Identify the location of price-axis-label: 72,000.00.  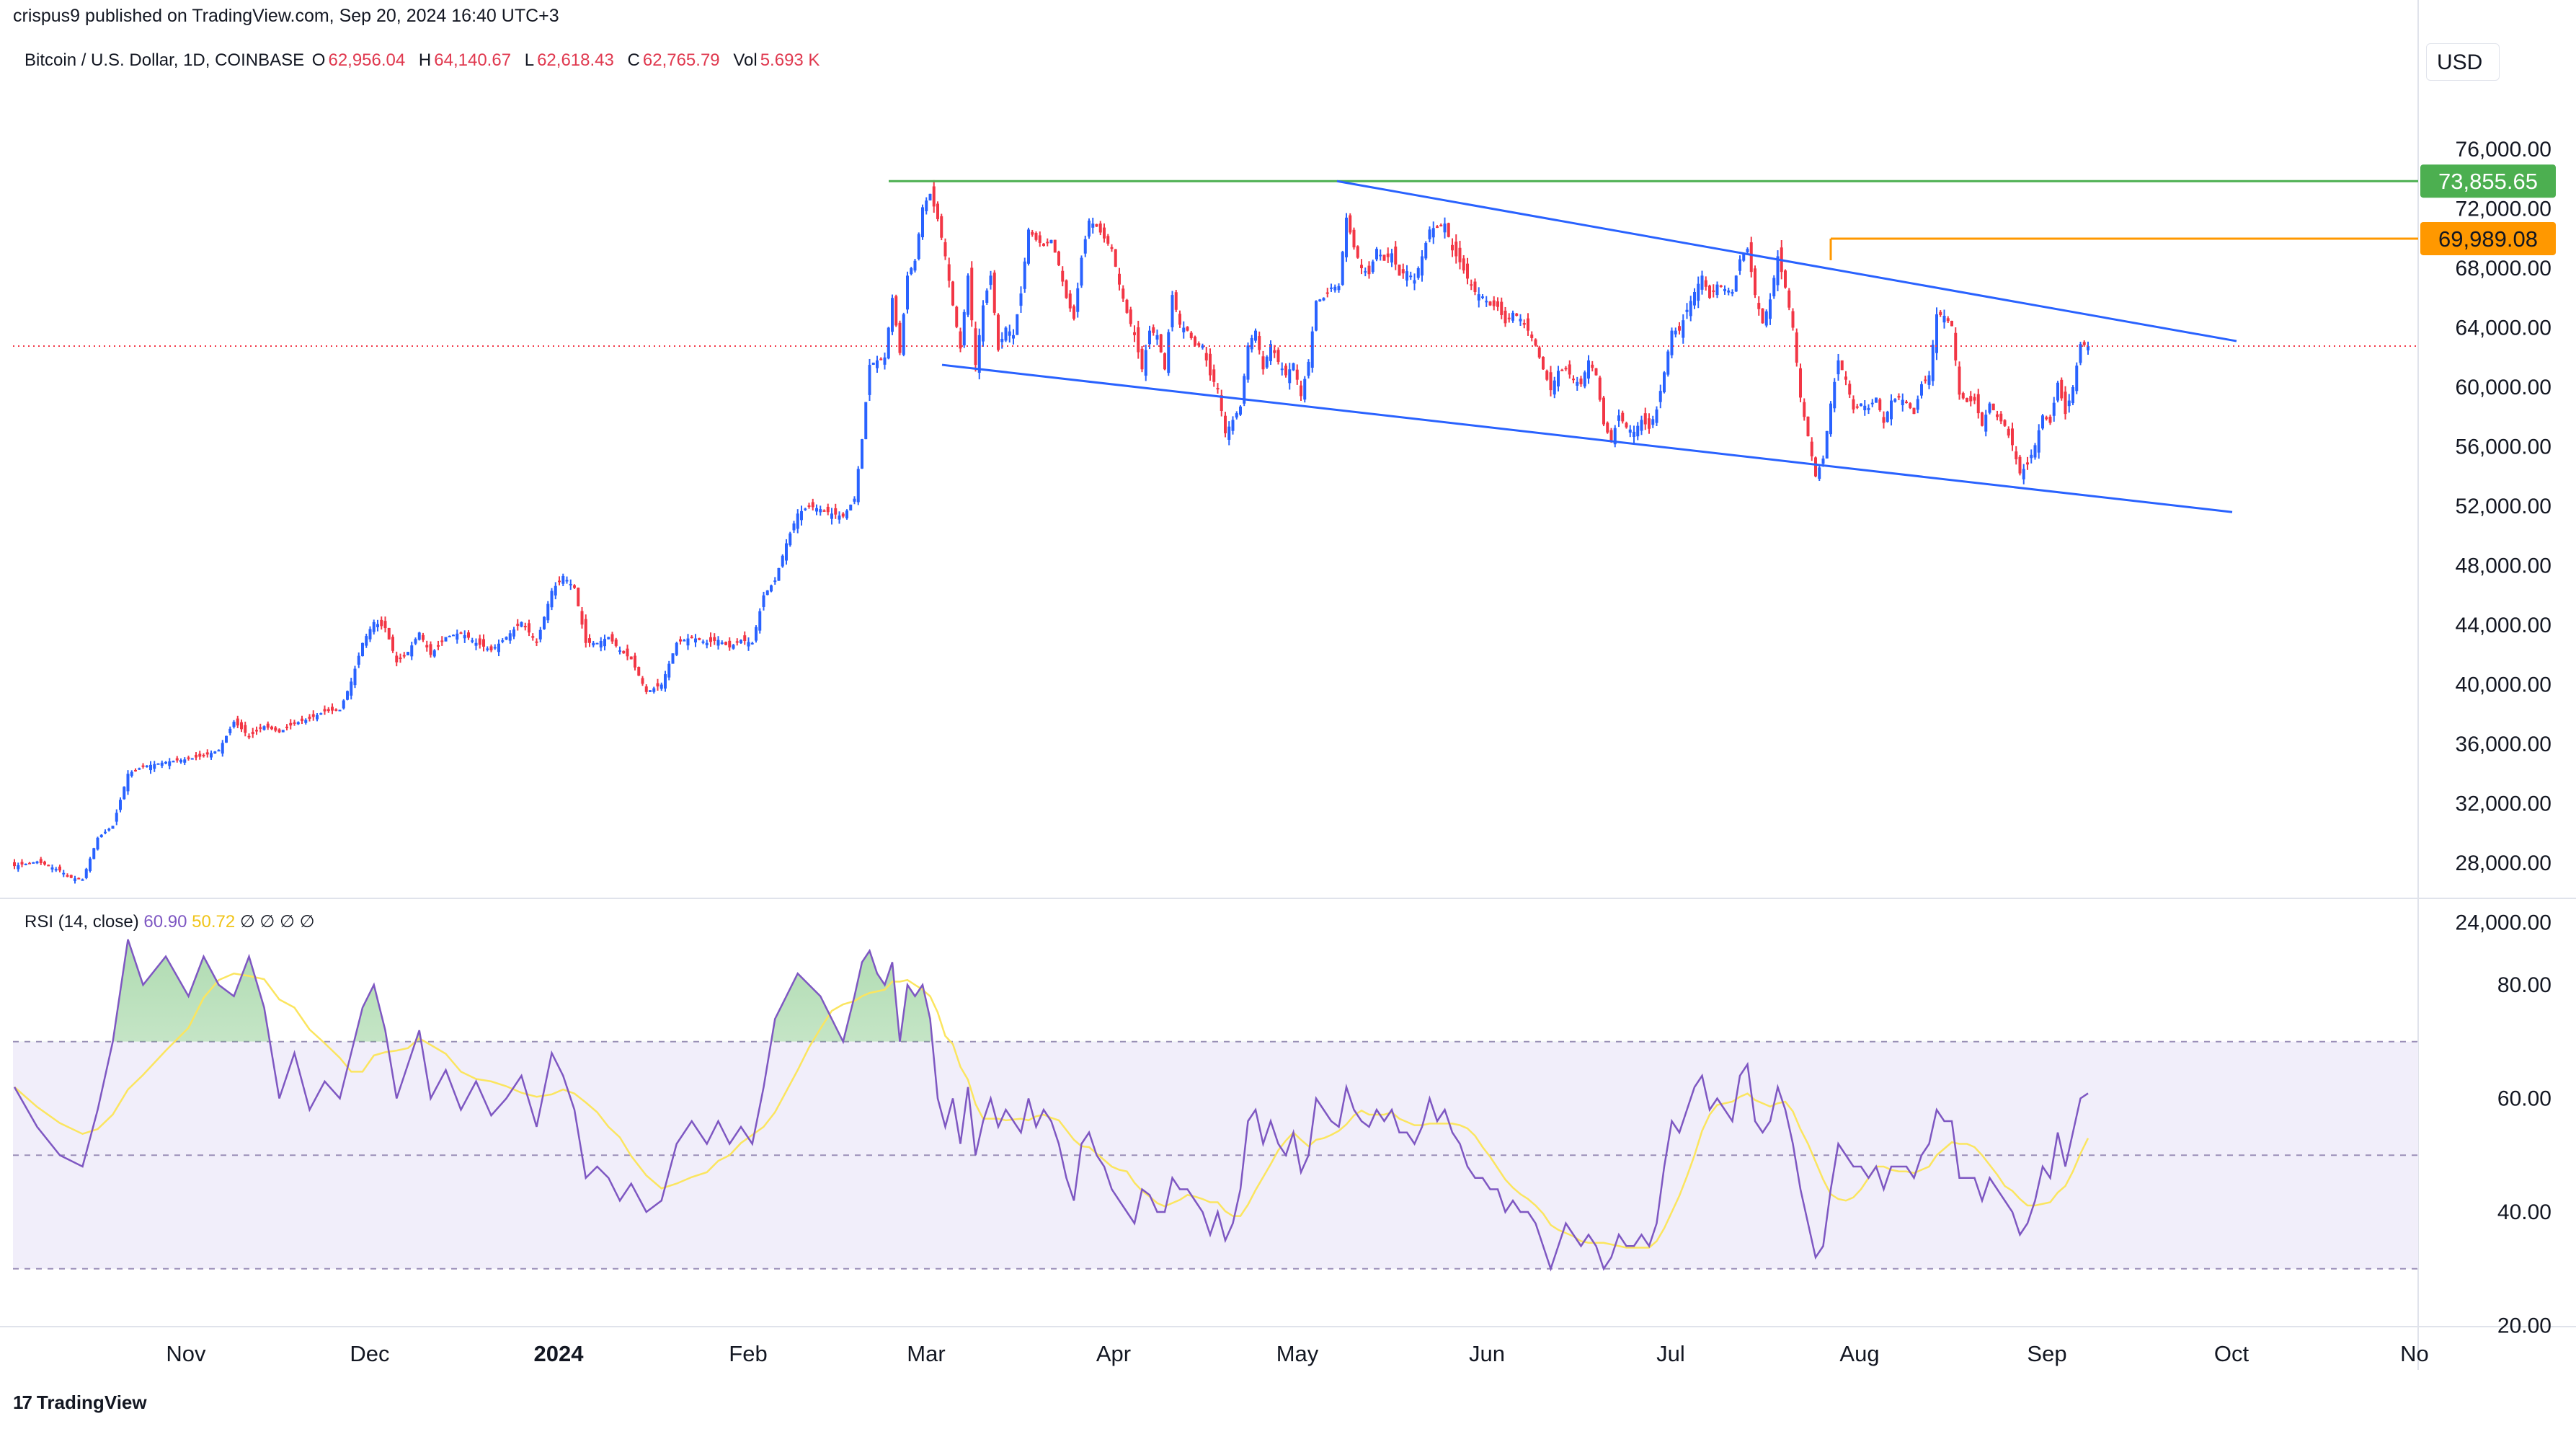
(2503, 210).